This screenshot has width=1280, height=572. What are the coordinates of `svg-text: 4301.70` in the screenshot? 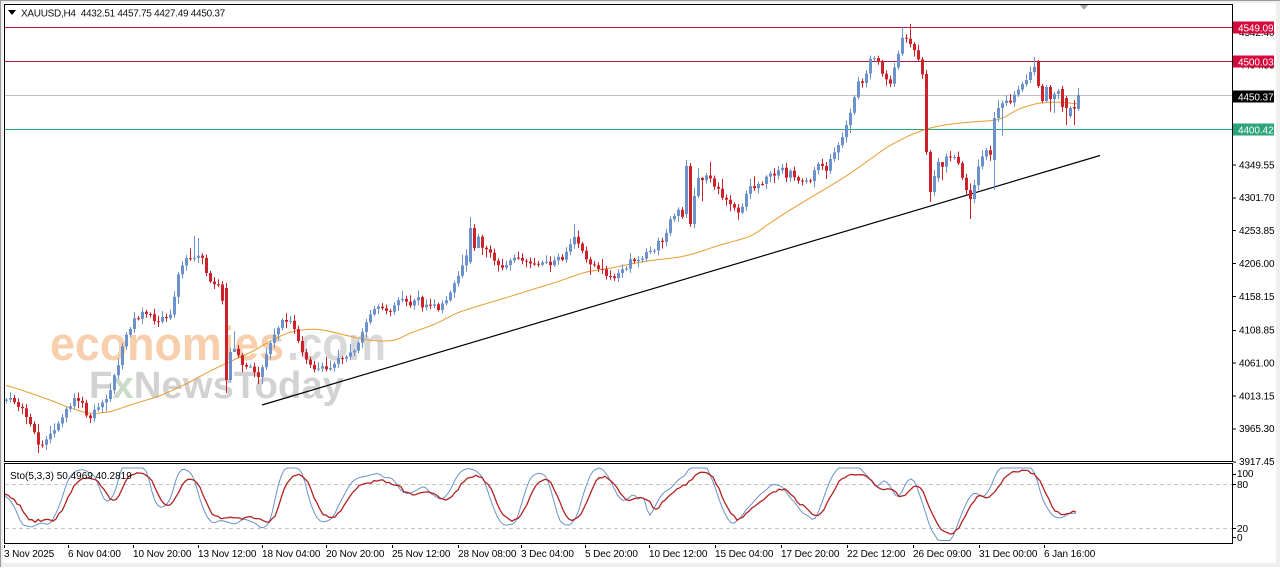 It's located at (1257, 198).